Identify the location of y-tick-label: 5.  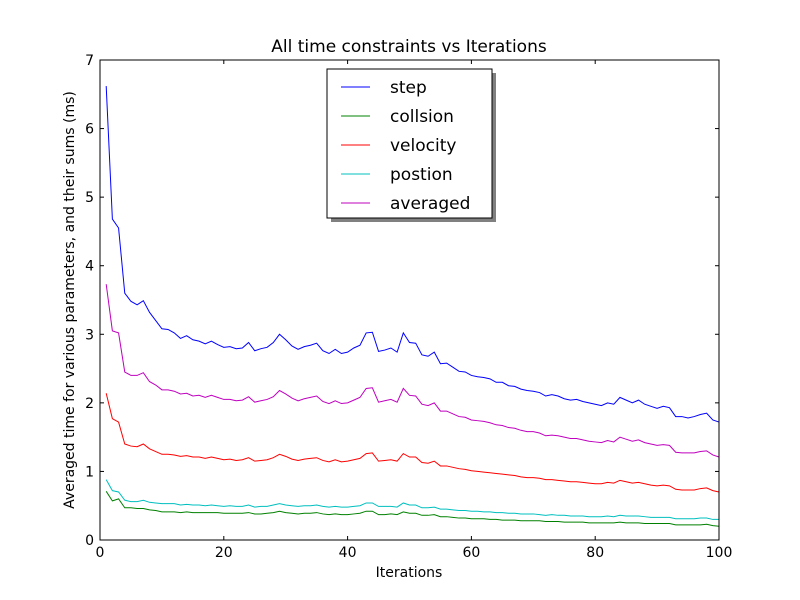
(89, 198).